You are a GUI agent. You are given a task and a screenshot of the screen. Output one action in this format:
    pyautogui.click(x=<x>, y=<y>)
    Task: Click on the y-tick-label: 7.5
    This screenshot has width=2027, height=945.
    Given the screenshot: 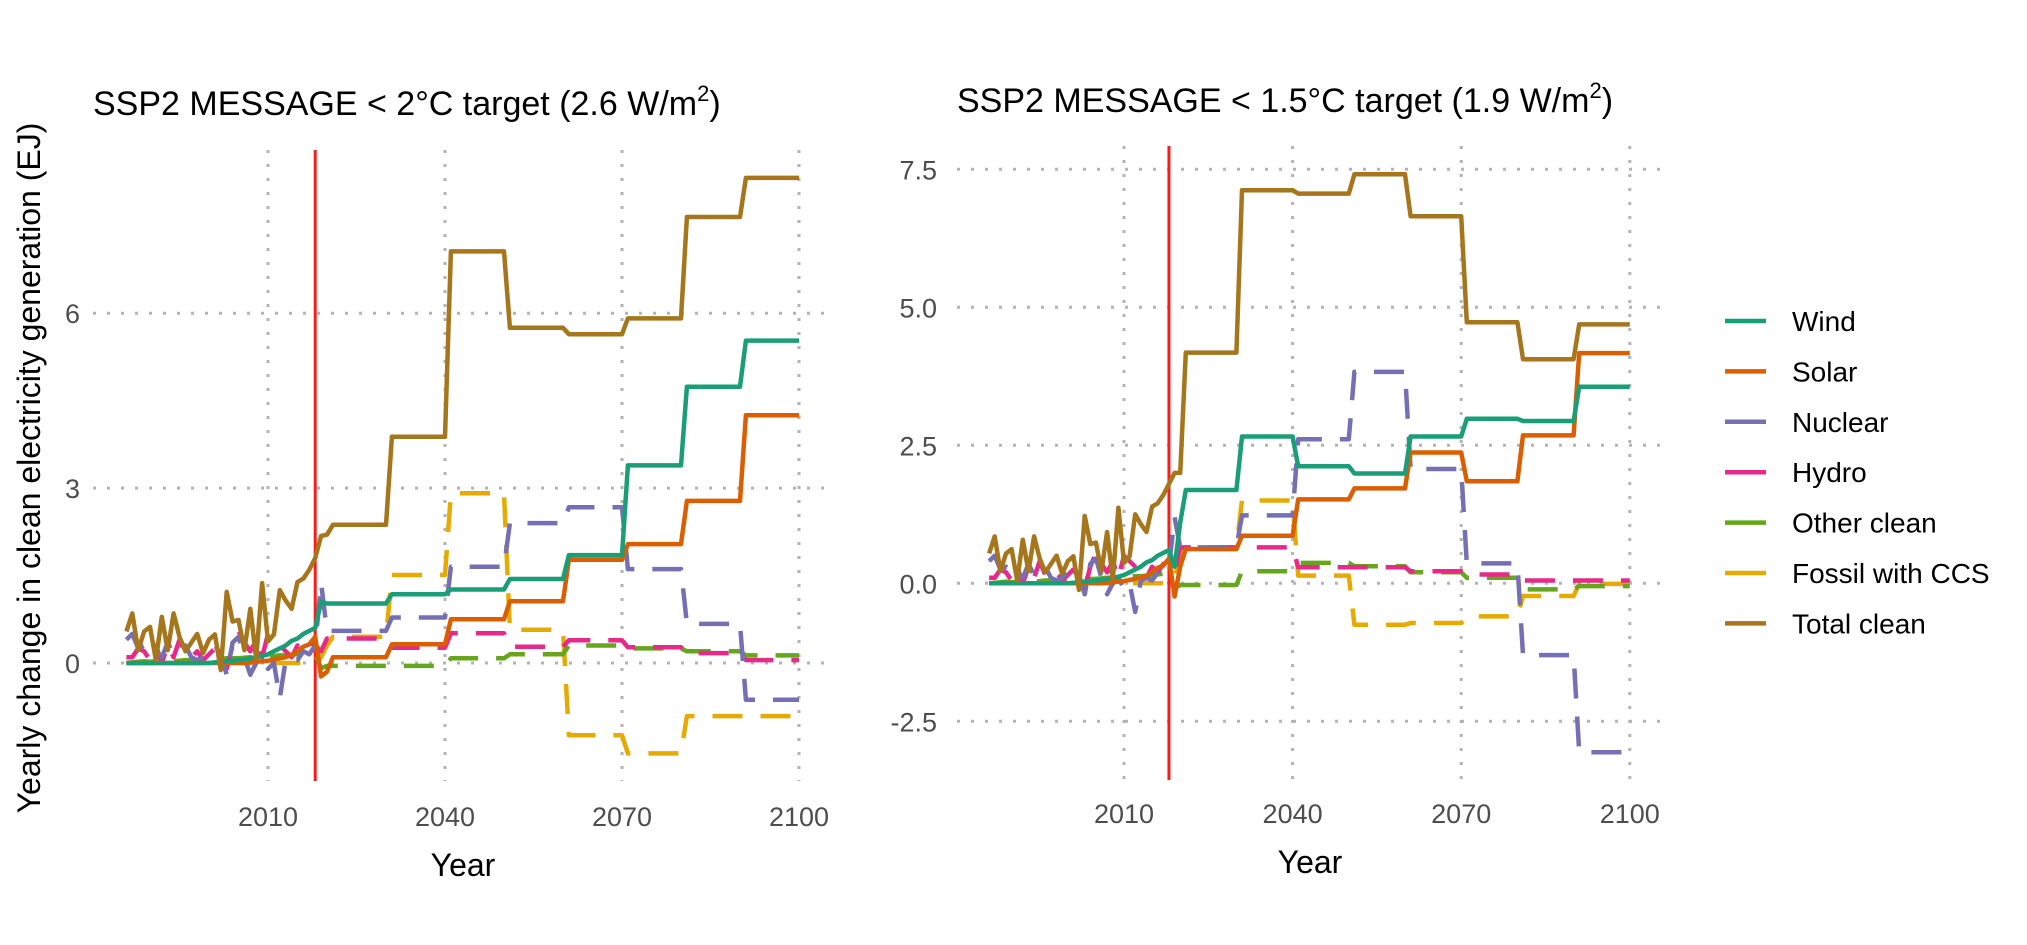 What is the action you would take?
    pyautogui.click(x=918, y=170)
    